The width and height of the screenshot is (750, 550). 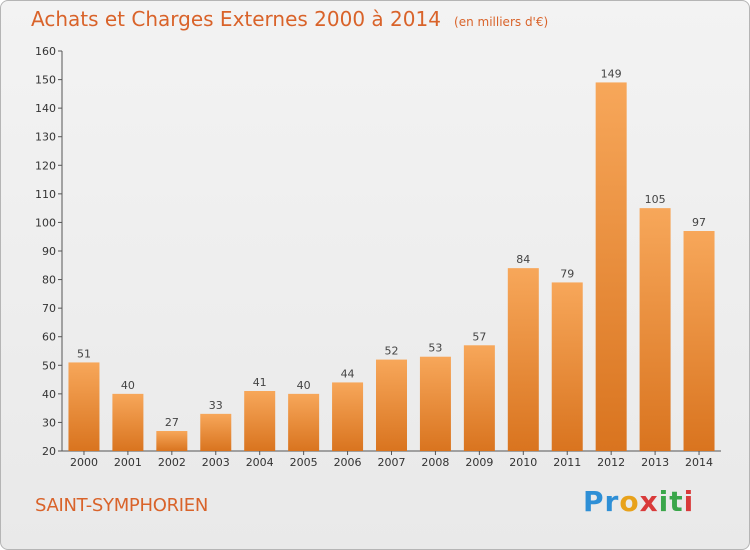 I want to click on bar-2000, so click(x=84, y=406).